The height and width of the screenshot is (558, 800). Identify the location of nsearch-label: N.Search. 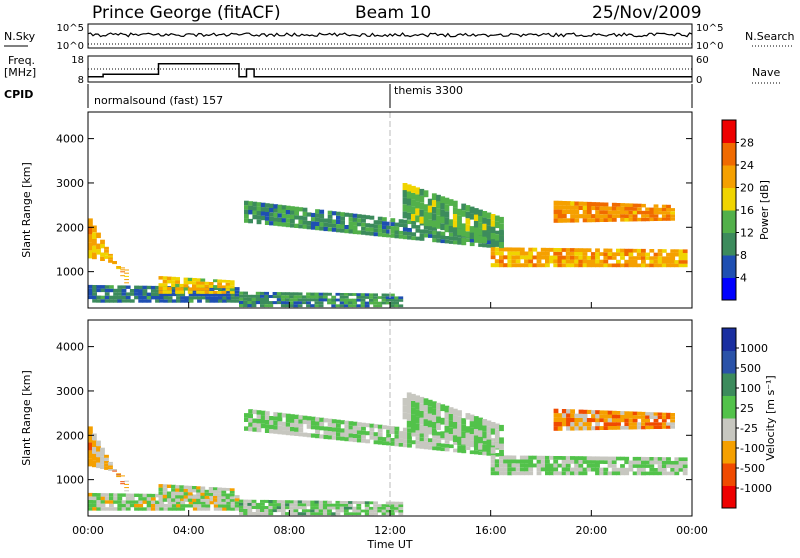
(770, 36).